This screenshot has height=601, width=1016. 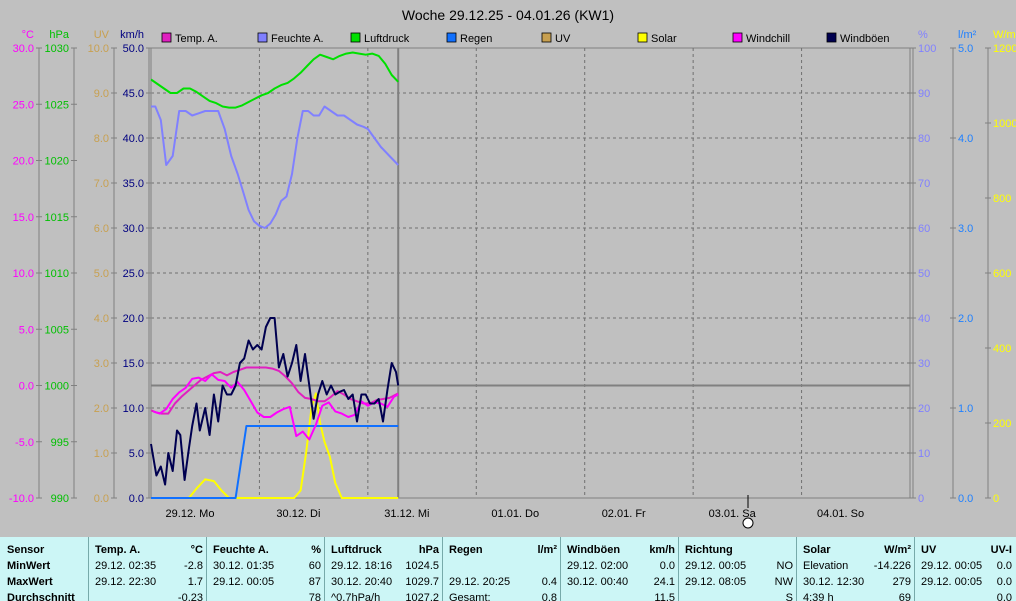 I want to click on hum-tick-label: 50, so click(x=924, y=274).